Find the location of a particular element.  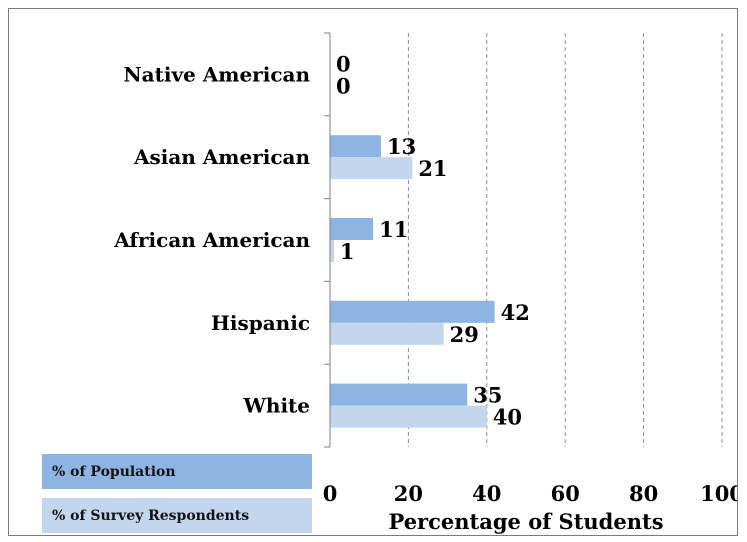

legend-label-population: % of Population is located at coordinates (114, 471).